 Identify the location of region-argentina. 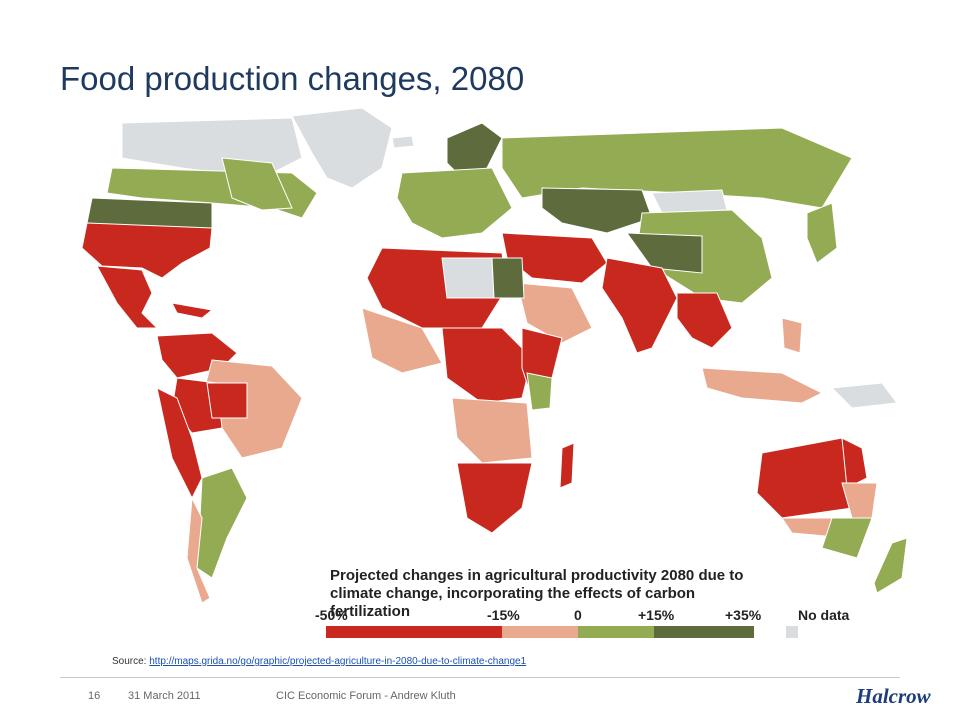
(222, 523).